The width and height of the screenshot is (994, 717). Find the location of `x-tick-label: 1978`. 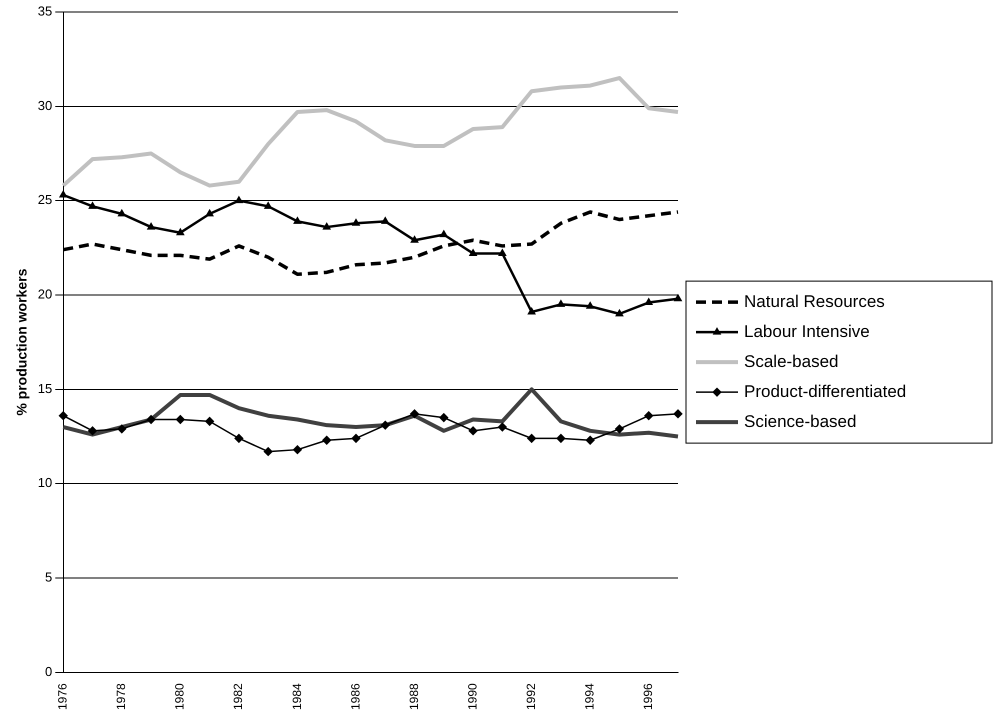

x-tick-label: 1978 is located at coordinates (121, 696).